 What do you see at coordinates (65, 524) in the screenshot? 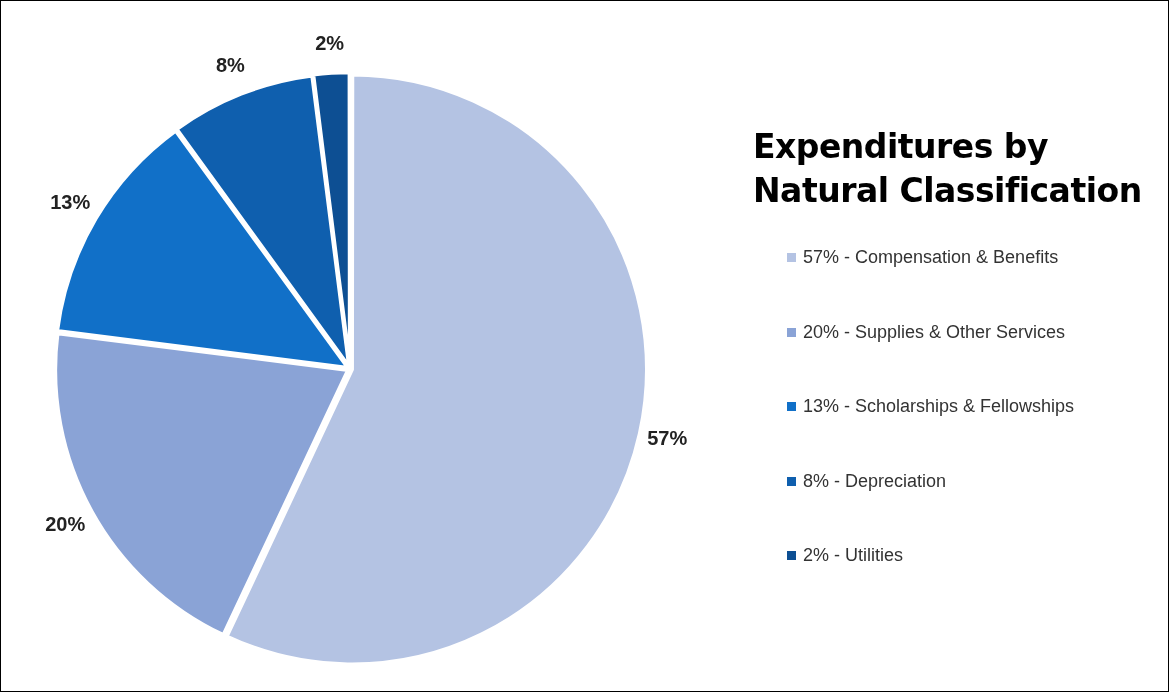
I see `data-label: 20%` at bounding box center [65, 524].